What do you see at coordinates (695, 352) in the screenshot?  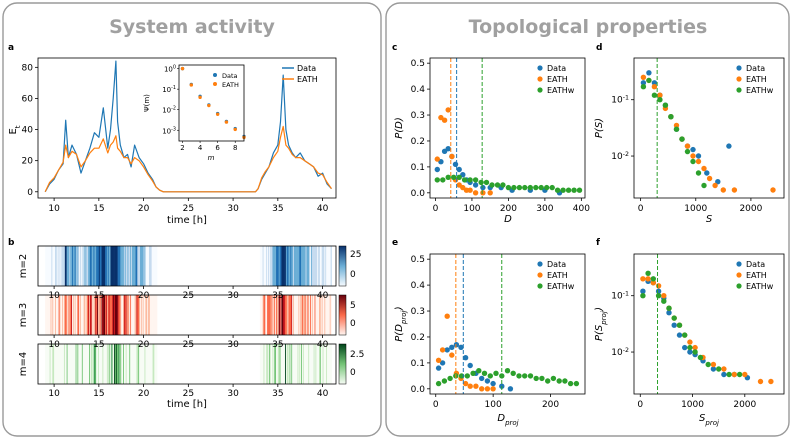 I see `chart-f-point-eathw` at bounding box center [695, 352].